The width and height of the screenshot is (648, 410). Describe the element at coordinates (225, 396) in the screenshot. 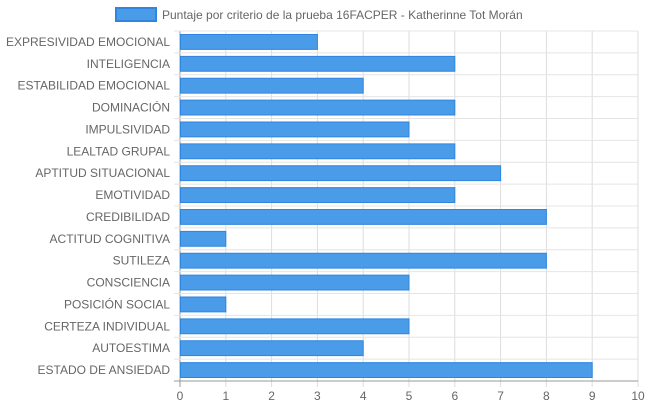

I see `x-tick-label: 1` at that location.